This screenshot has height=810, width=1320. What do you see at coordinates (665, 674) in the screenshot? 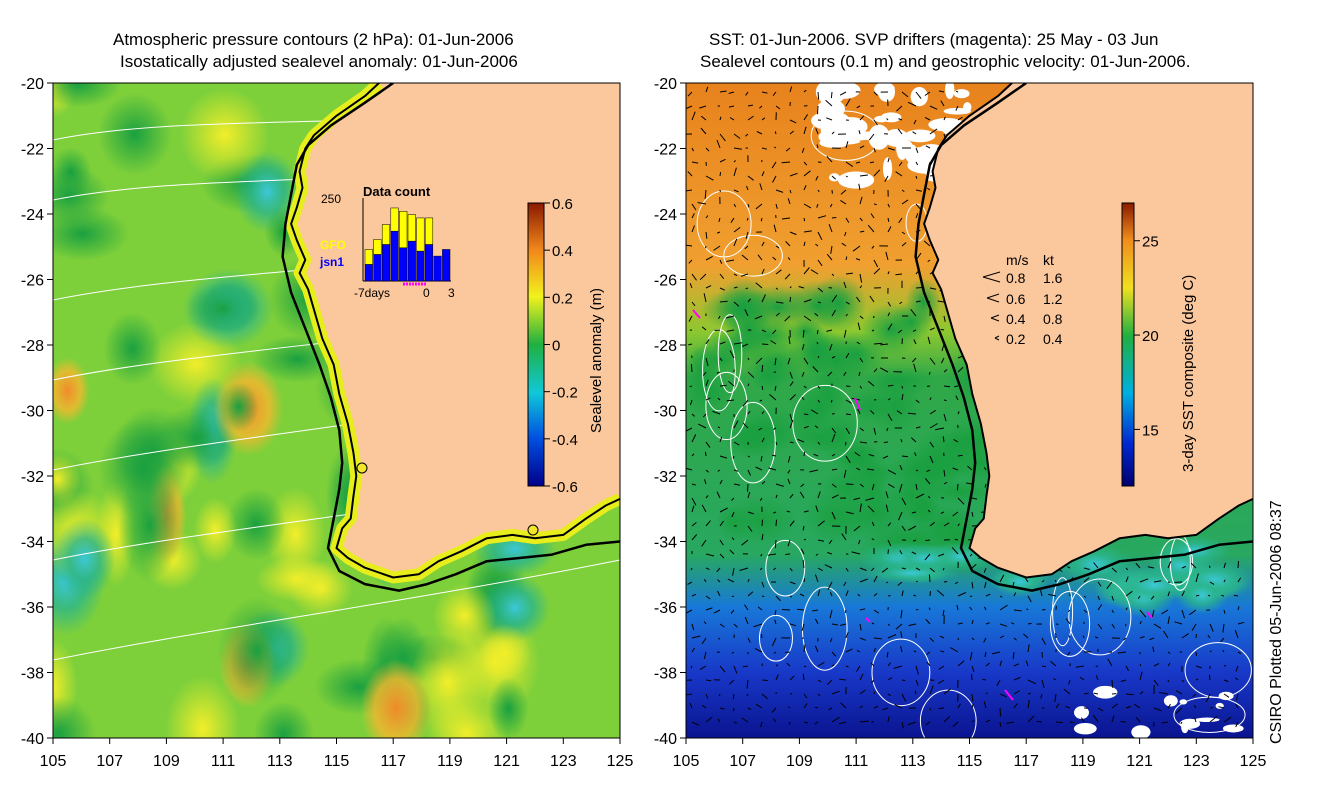
I see `y-tick-label: -38` at bounding box center [665, 674].